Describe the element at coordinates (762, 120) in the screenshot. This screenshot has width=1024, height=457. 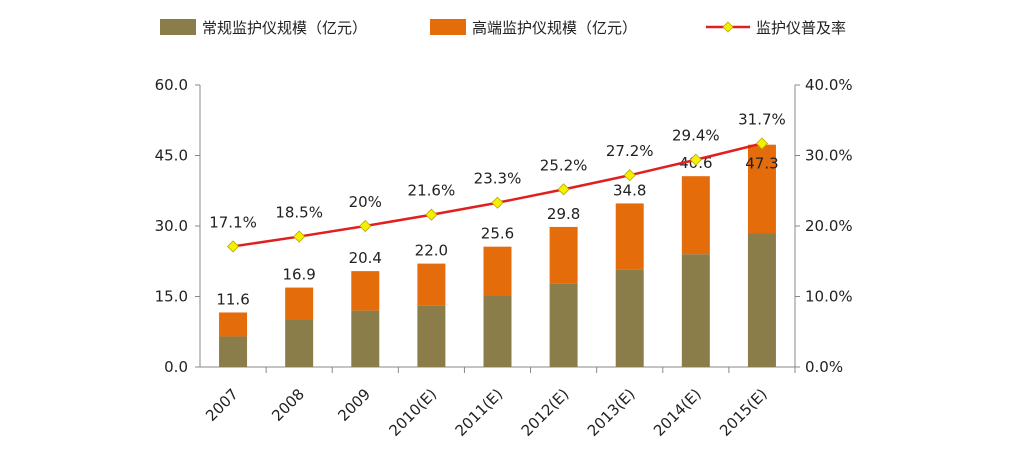
I see `line-value-label: 31.7%` at that location.